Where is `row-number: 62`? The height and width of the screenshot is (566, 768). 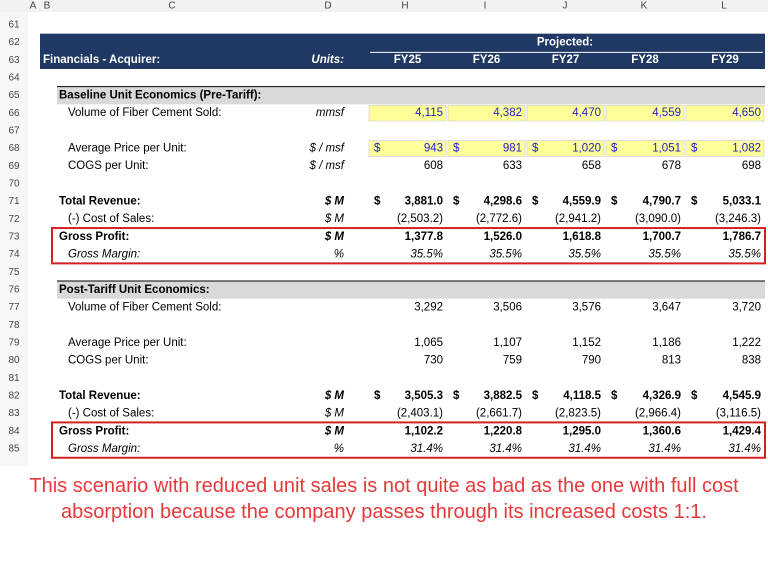 row-number: 62 is located at coordinates (14, 42).